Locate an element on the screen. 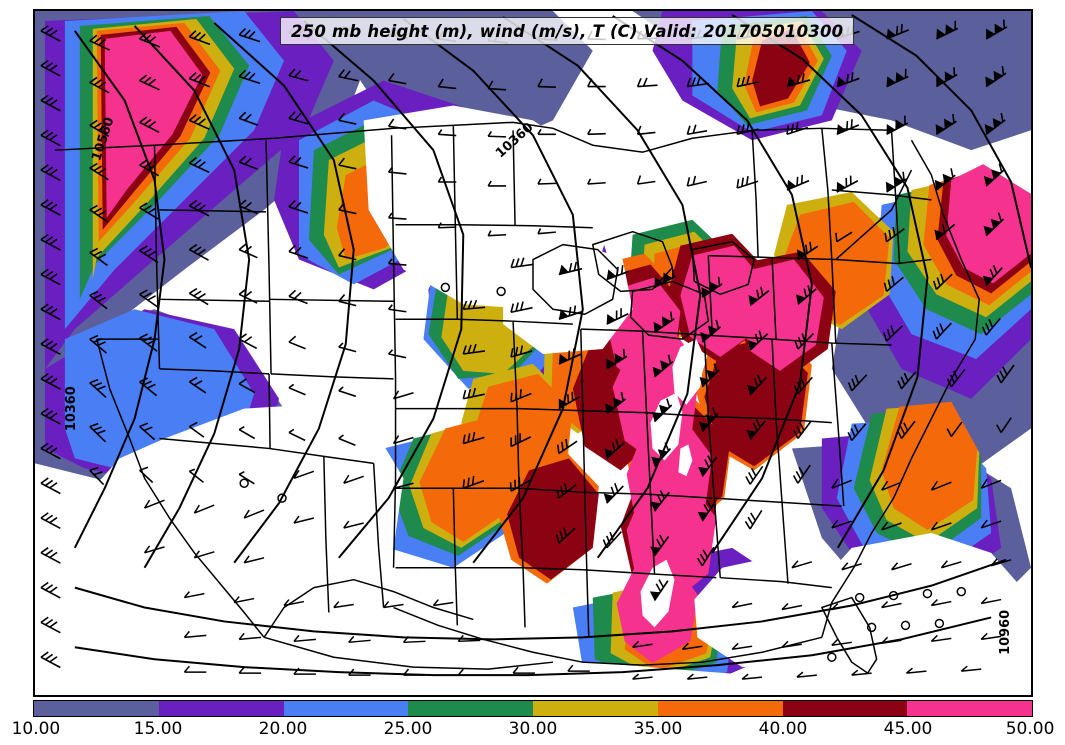 The image size is (1065, 745). colorbar-tick-label: 50.00 is located at coordinates (1030, 729).